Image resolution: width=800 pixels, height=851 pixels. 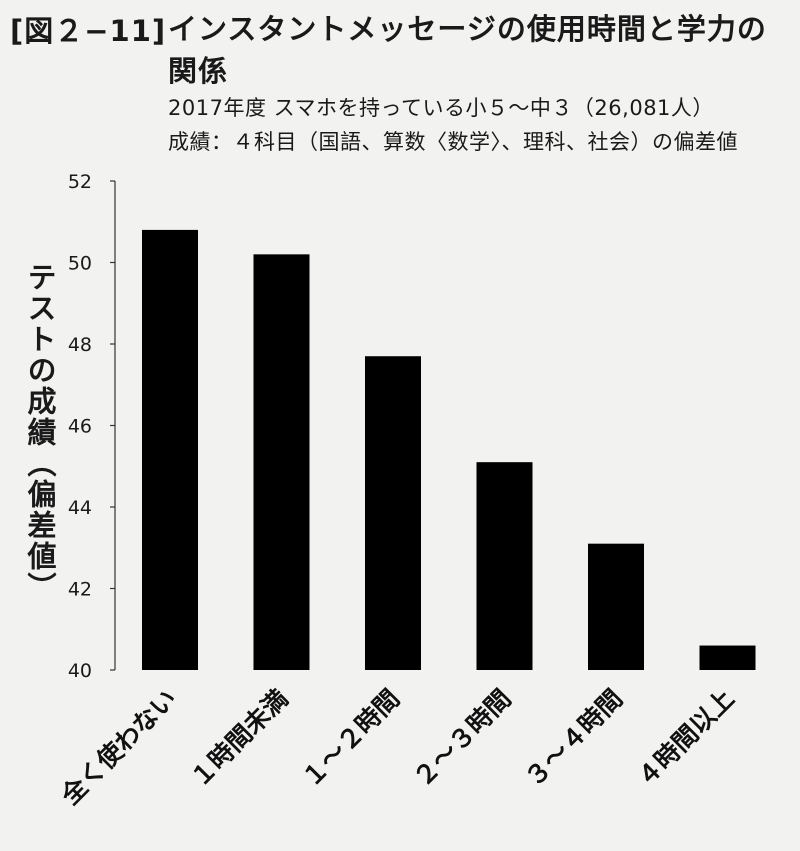 What do you see at coordinates (118, 747) in the screenshot?
I see `x-category-label: 全く使わない` at bounding box center [118, 747].